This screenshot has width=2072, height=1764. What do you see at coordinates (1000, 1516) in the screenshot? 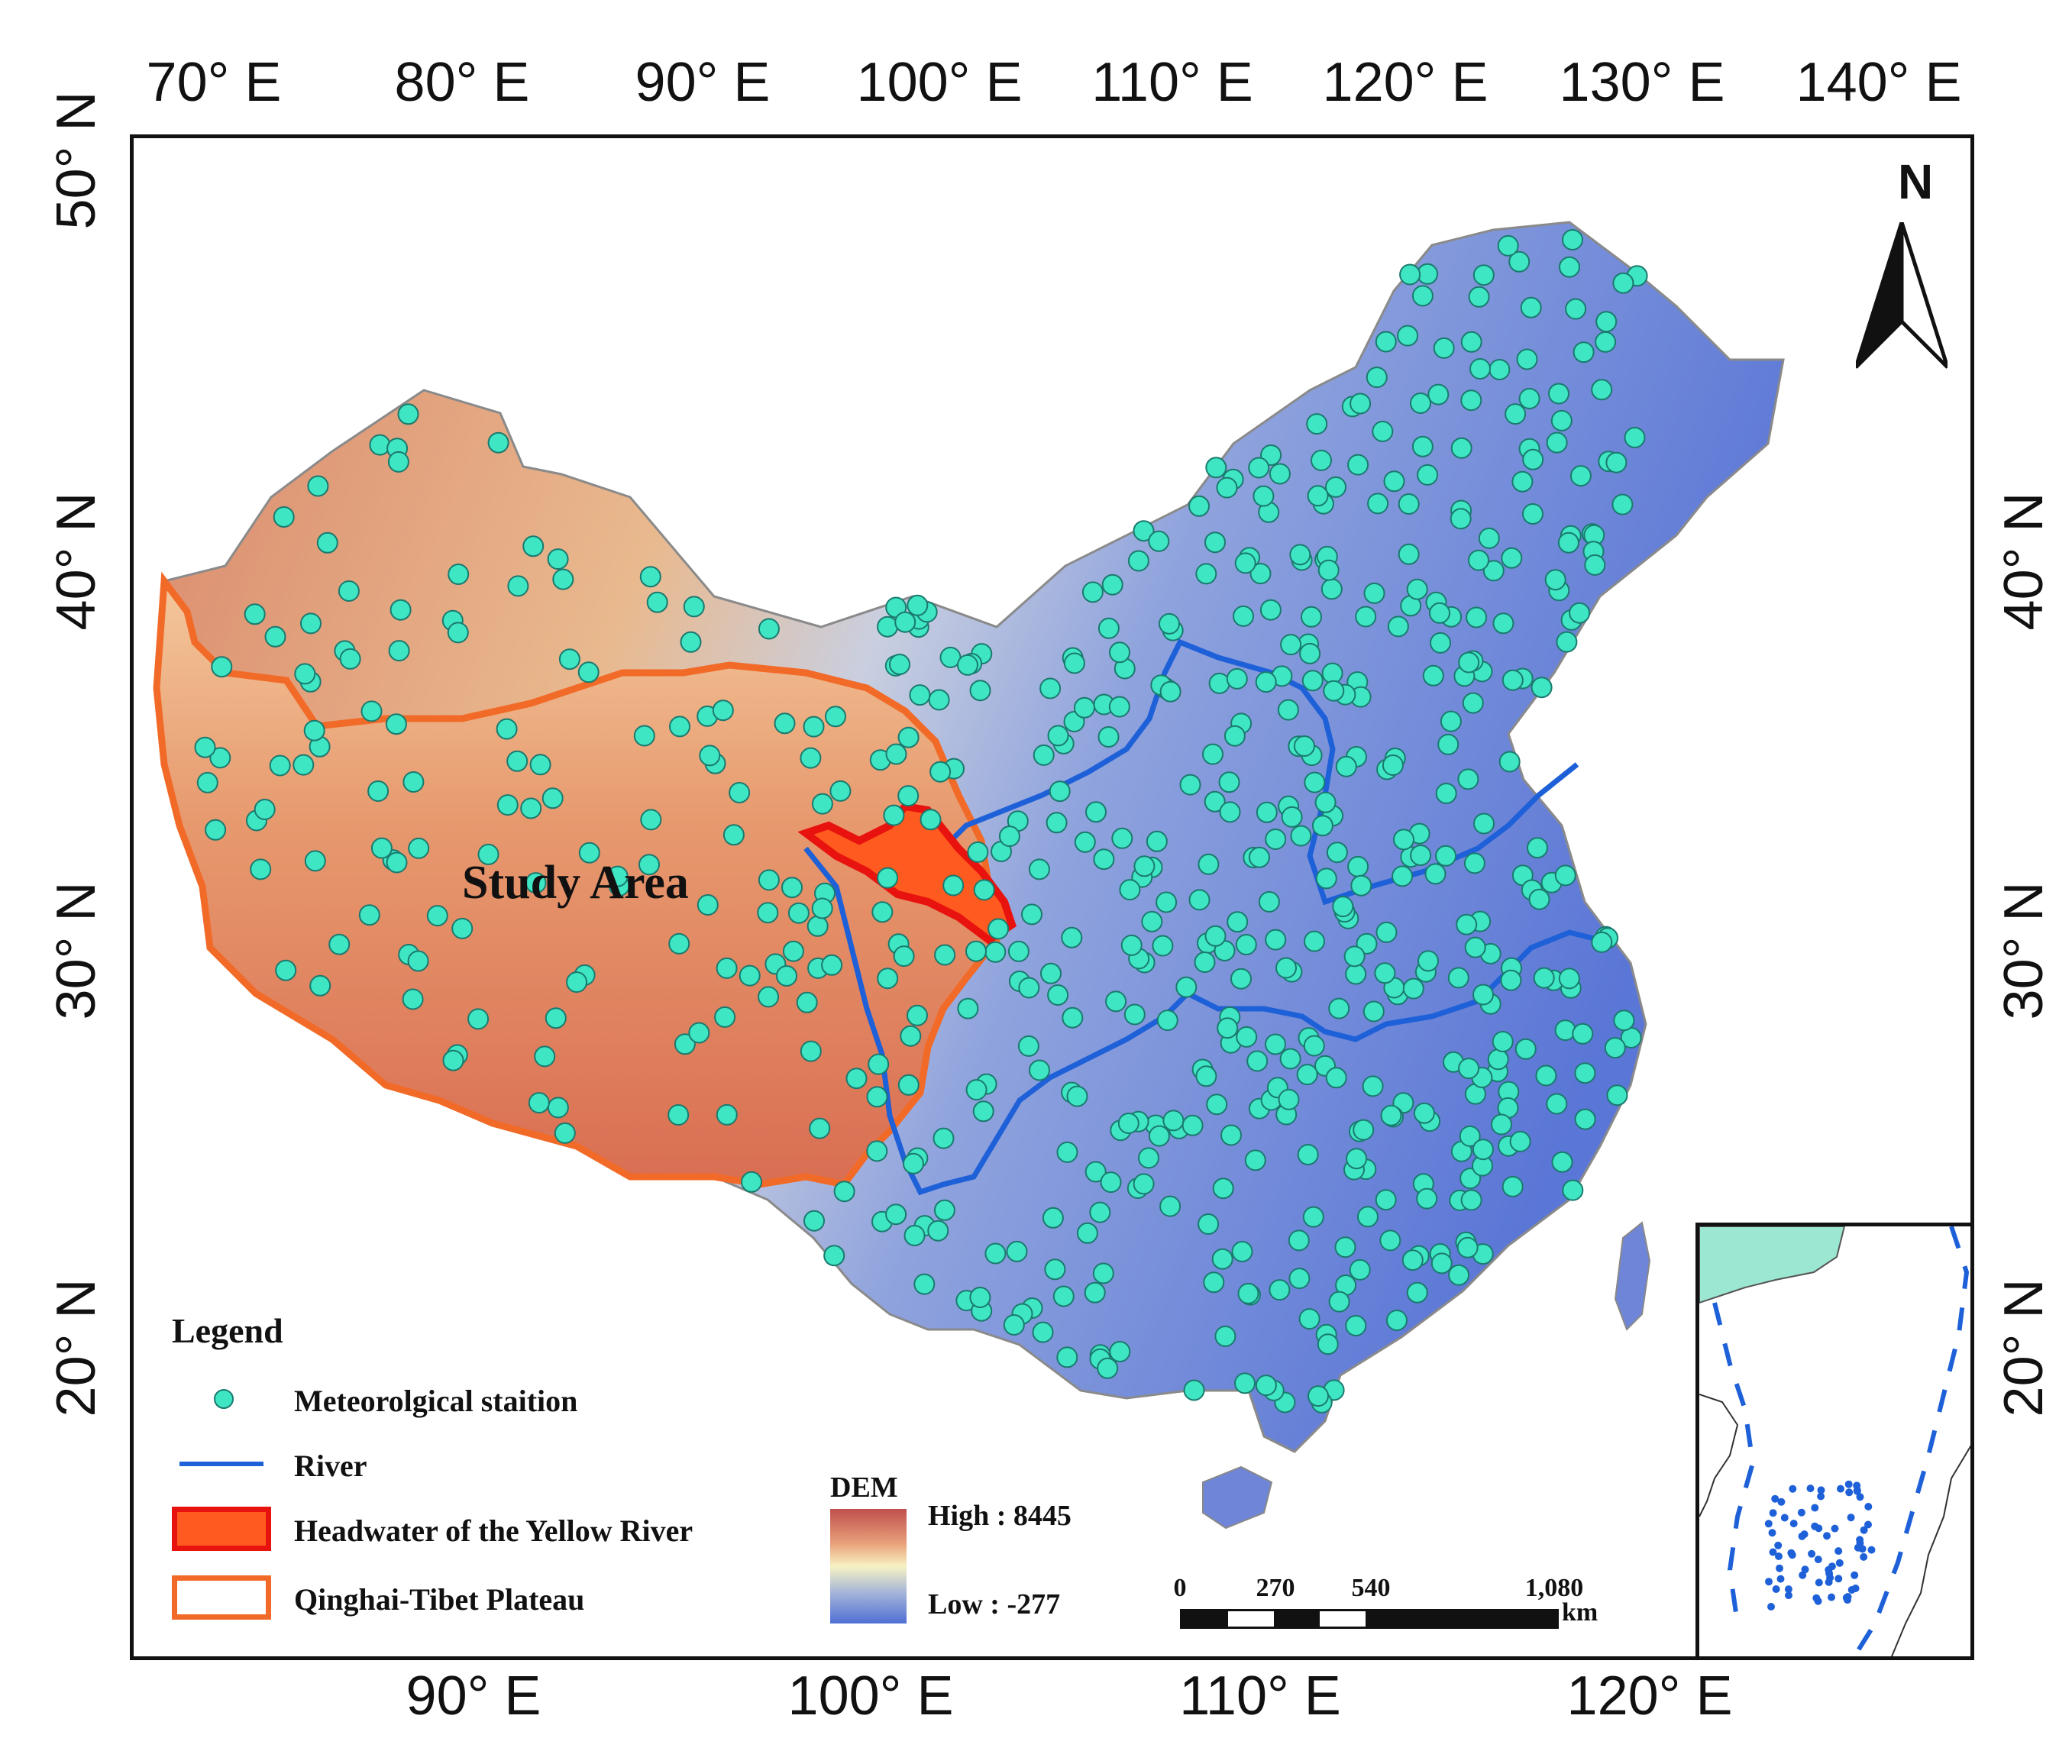
I see `dem-high-label: High : 8445` at bounding box center [1000, 1516].